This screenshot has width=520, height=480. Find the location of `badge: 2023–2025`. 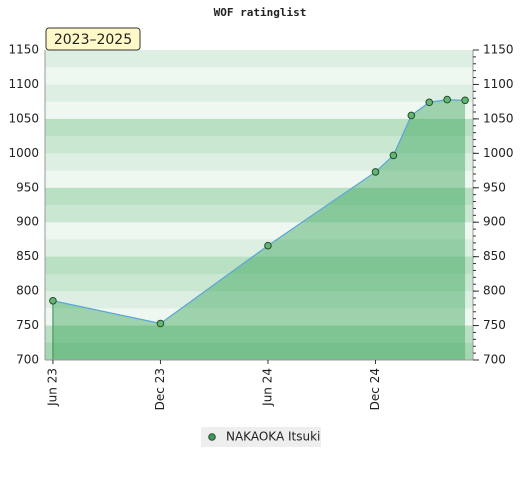

badge: 2023–2025 is located at coordinates (93, 40).